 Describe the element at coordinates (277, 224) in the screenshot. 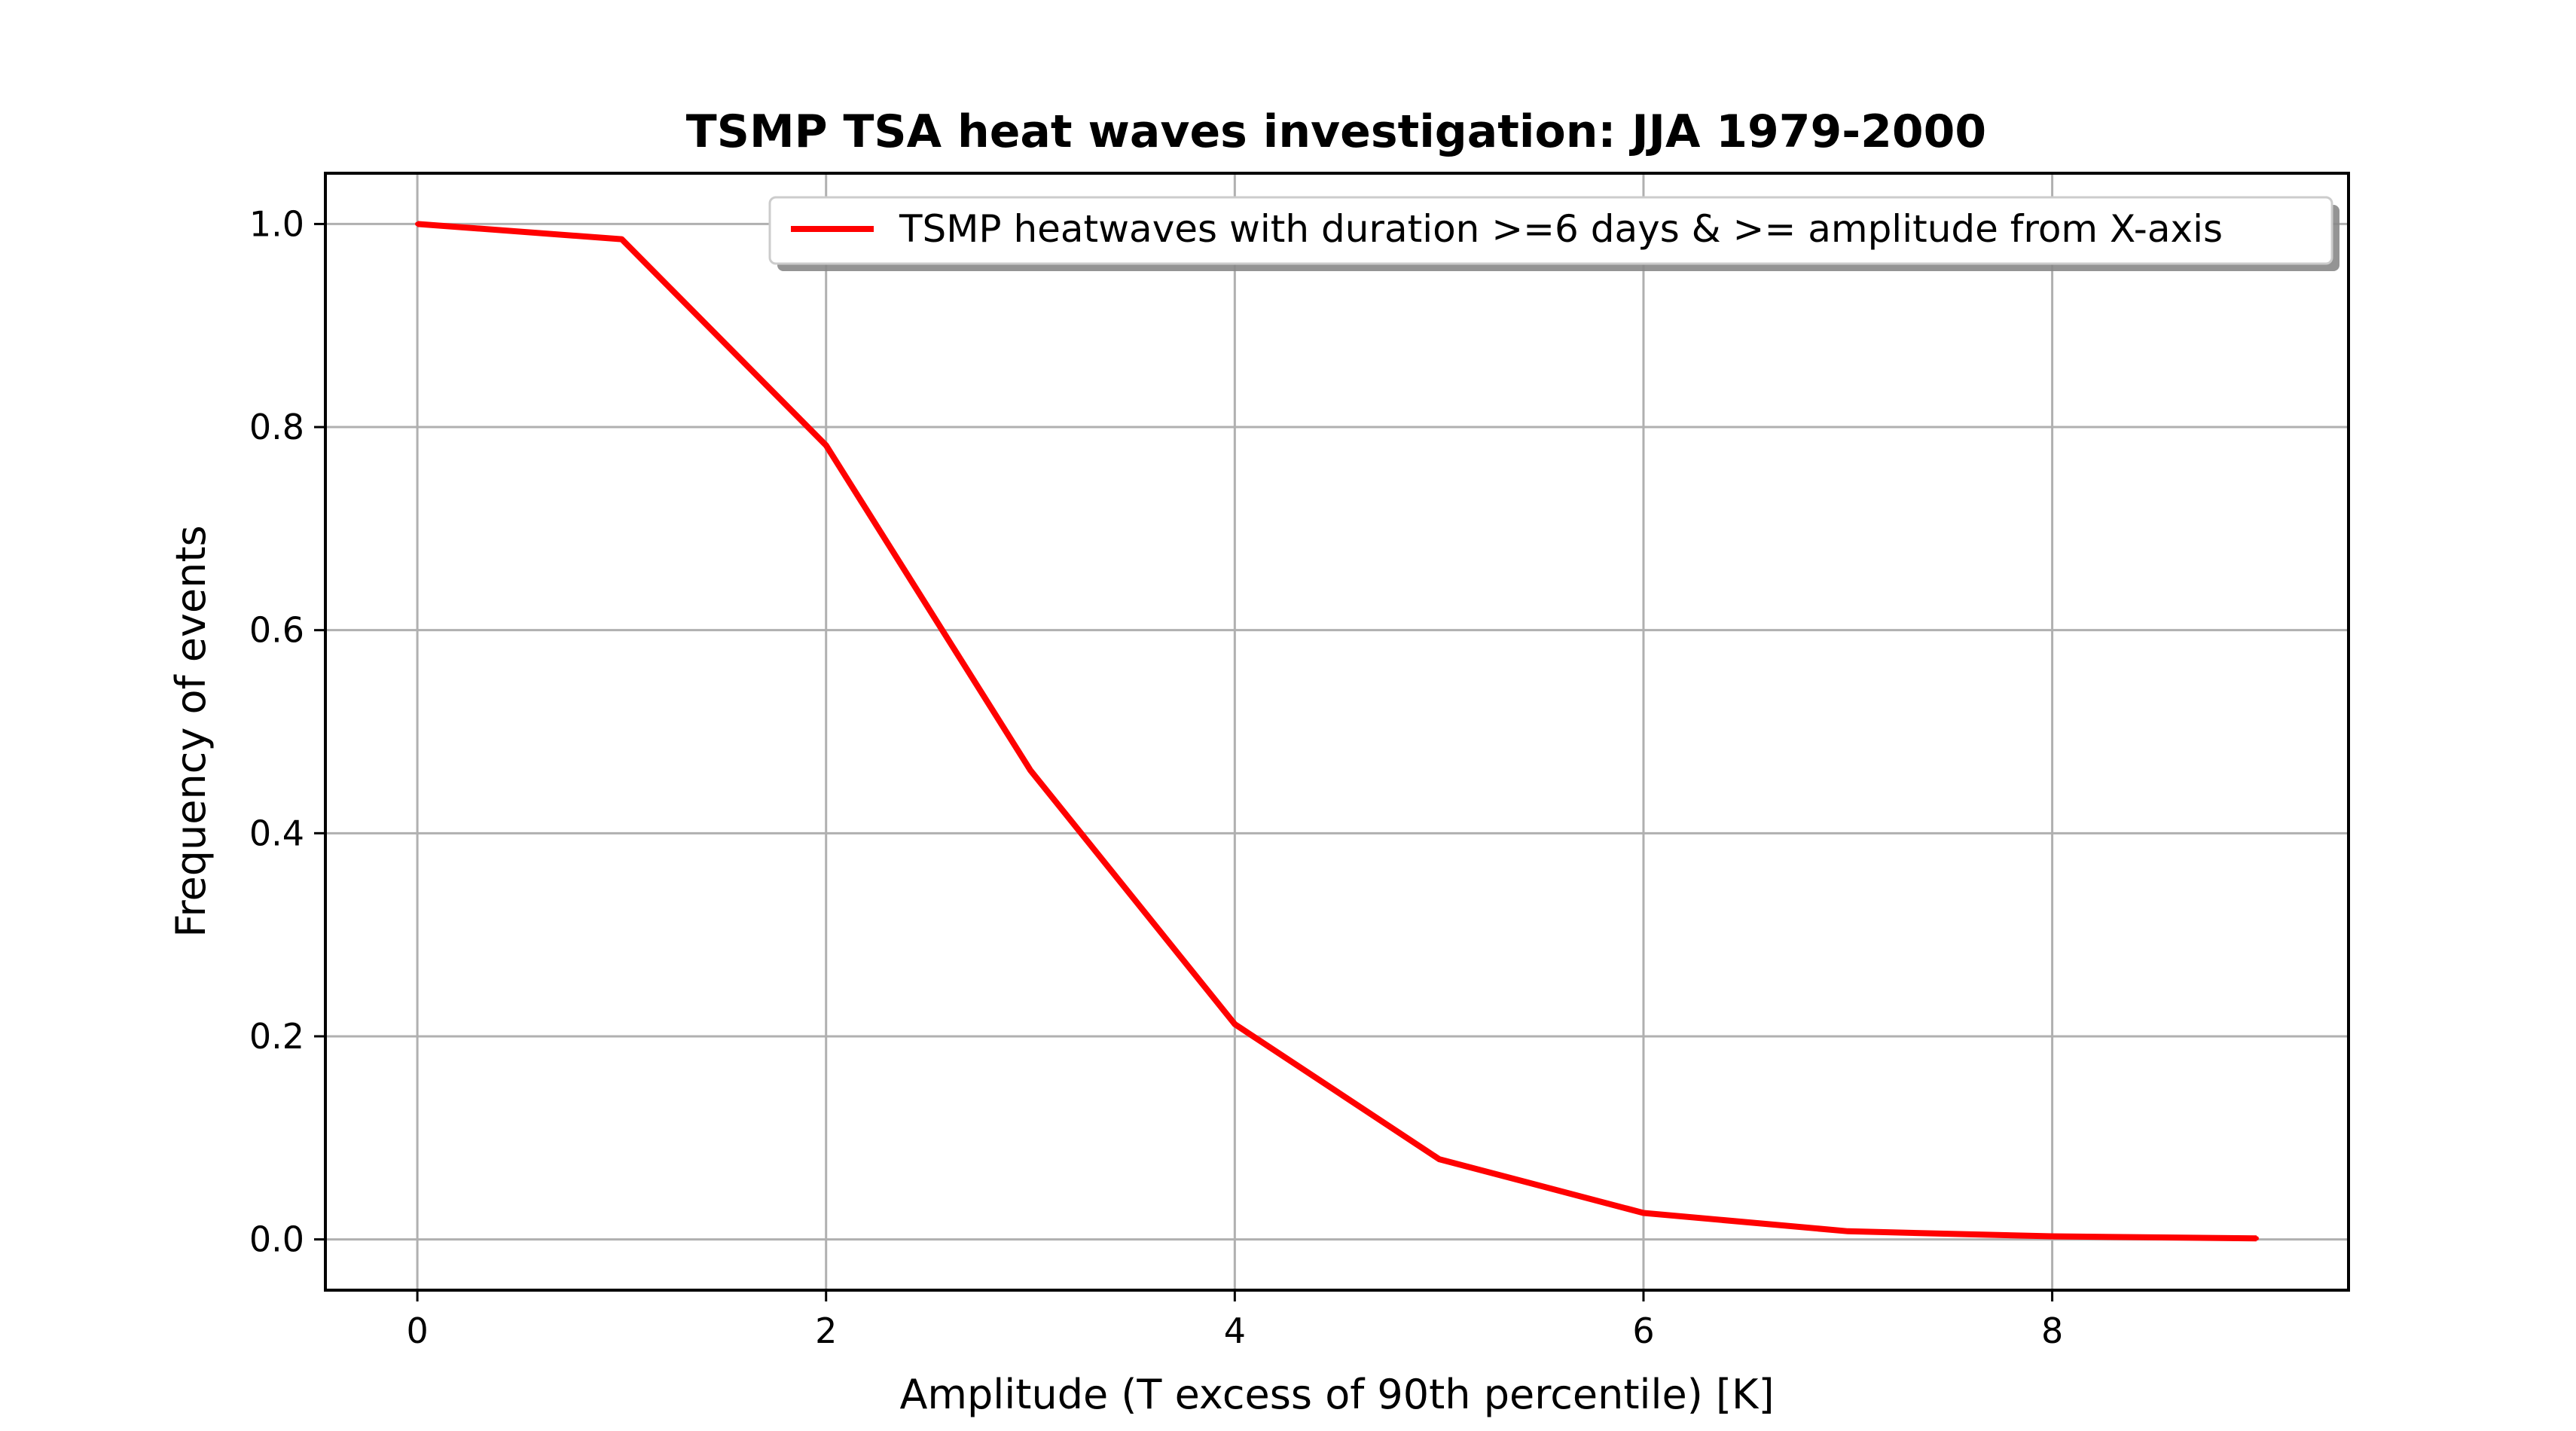

I see `y-tick-label-5: 1.0` at that location.